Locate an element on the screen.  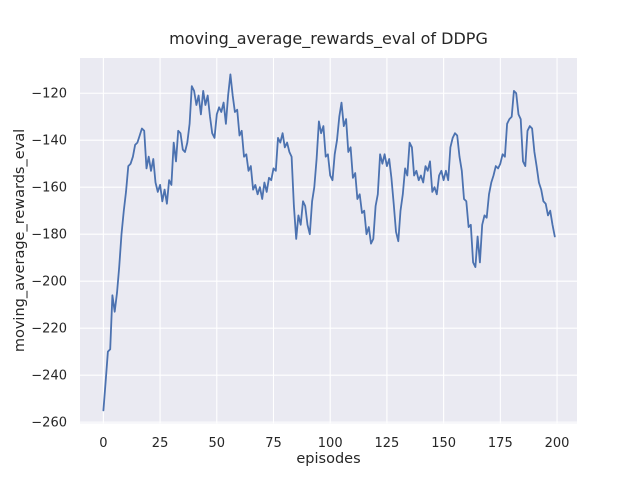
x-tick-labels: 0 25 50 75 100 125 150 175 200 is located at coordinates (334, 443).